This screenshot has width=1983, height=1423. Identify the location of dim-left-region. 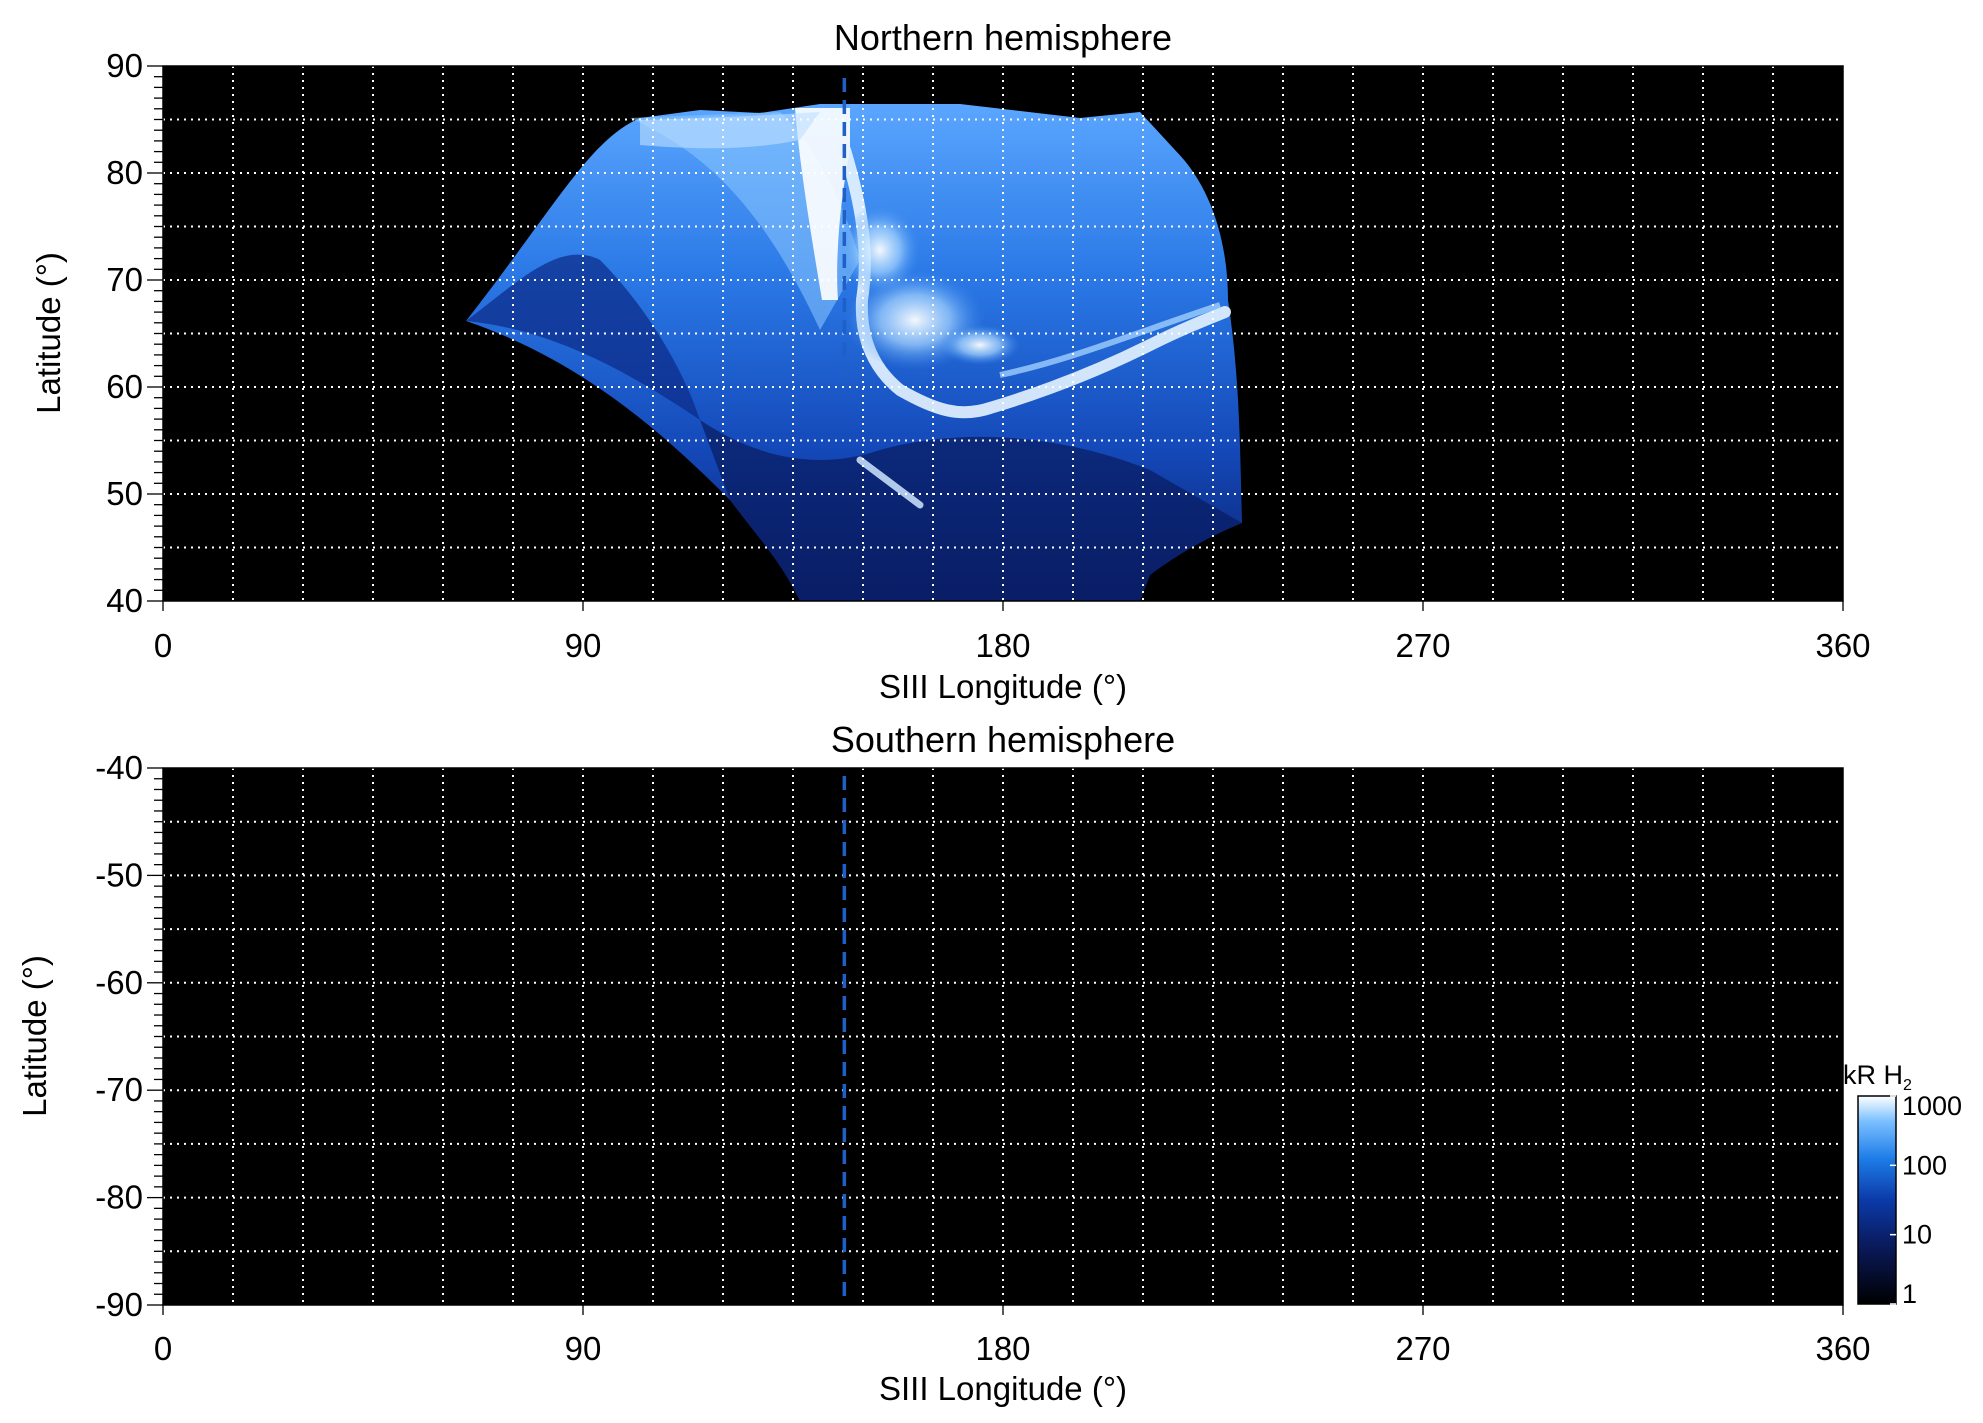
(583, 337).